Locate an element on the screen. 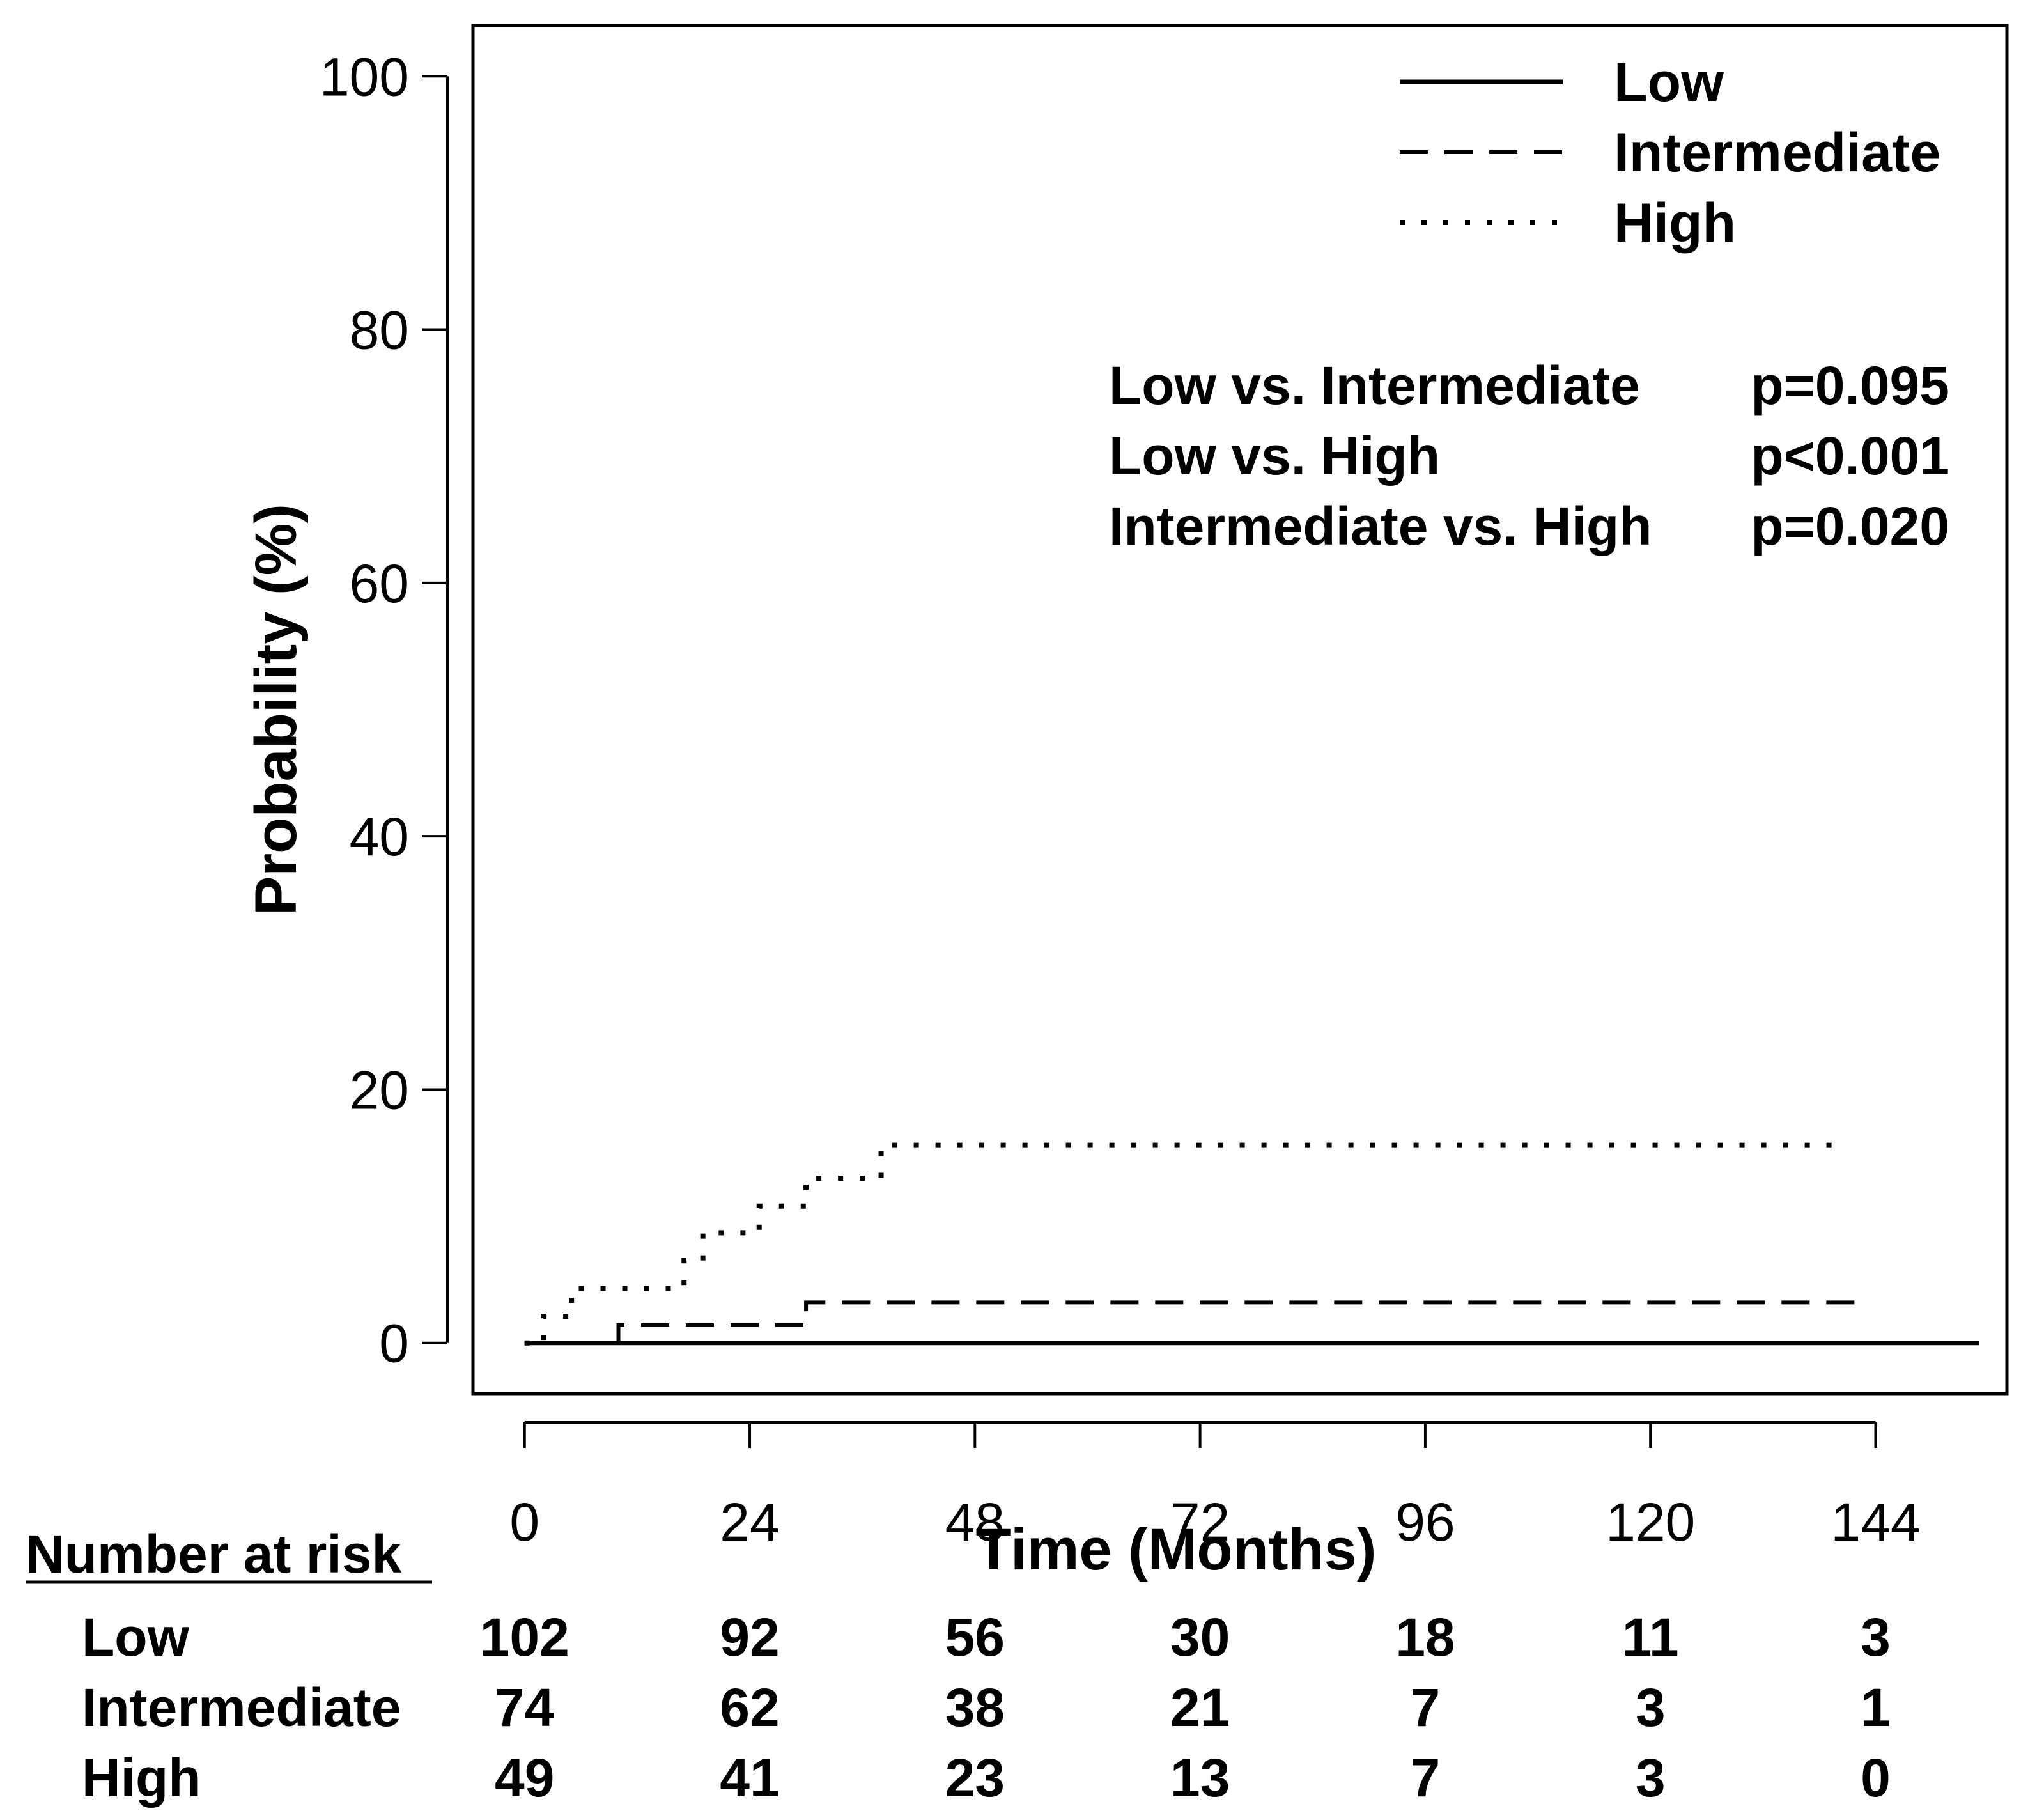  y-axis: 0 20 40 60 80 100 is located at coordinates (384, 710).